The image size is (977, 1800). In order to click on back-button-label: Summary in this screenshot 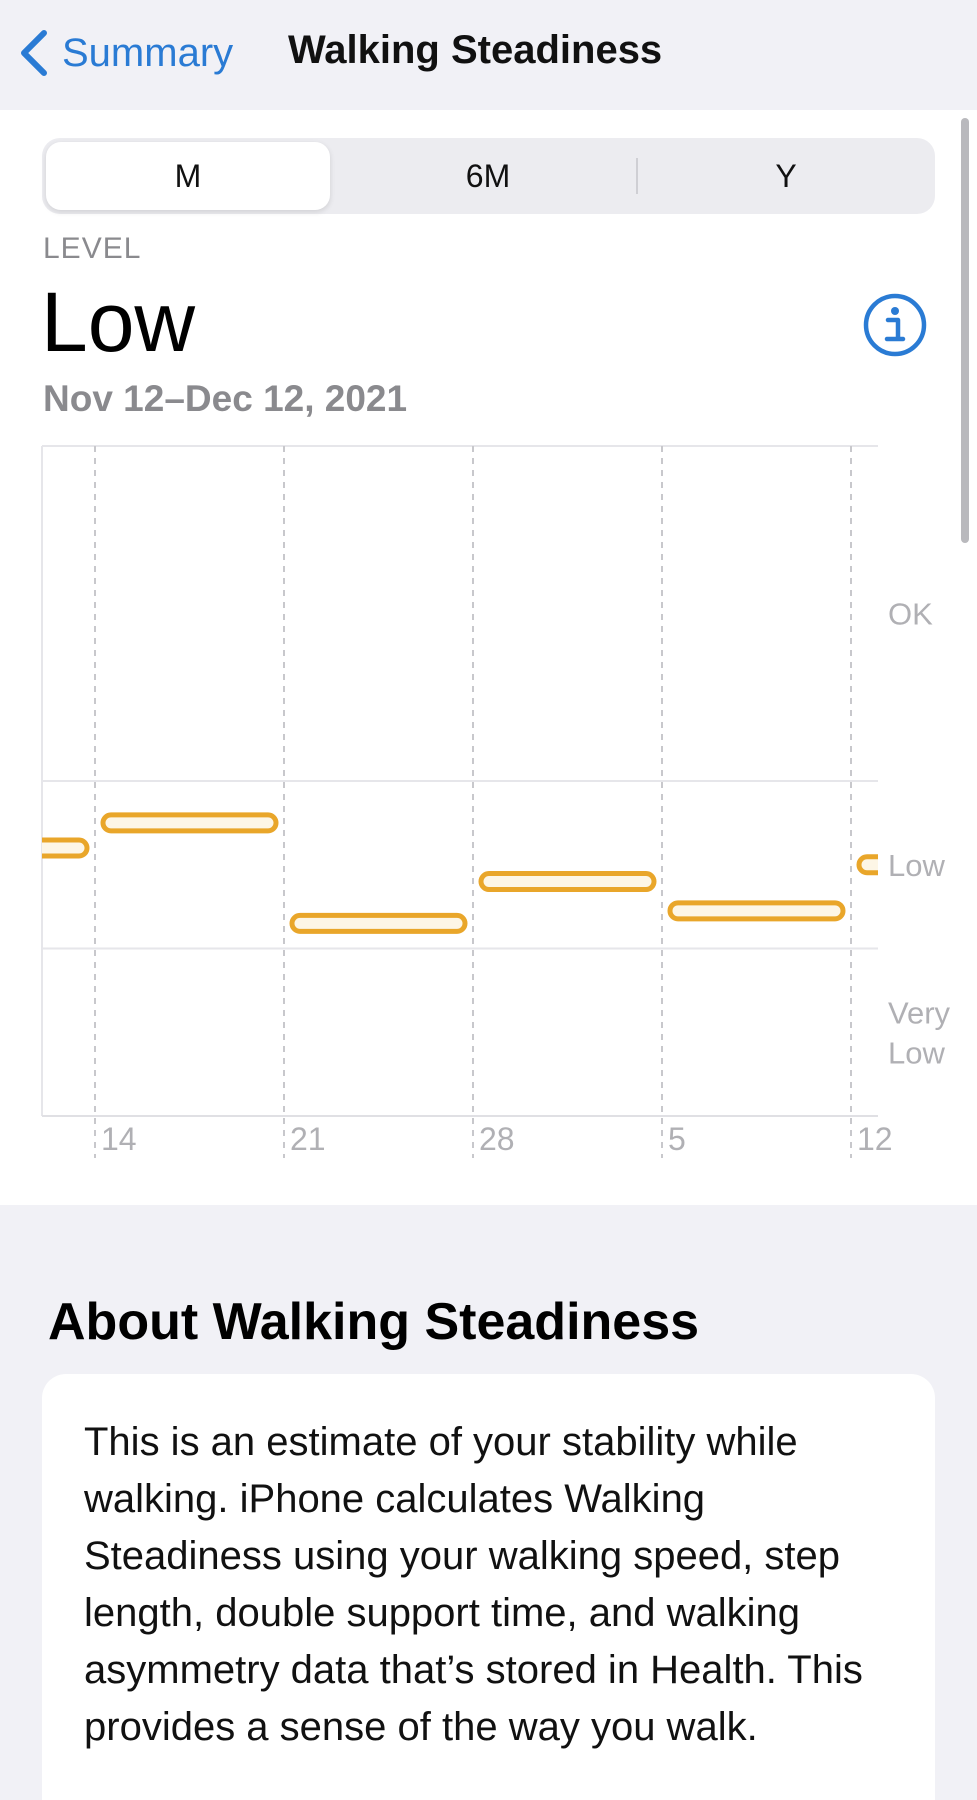, I will do `click(148, 52)`.